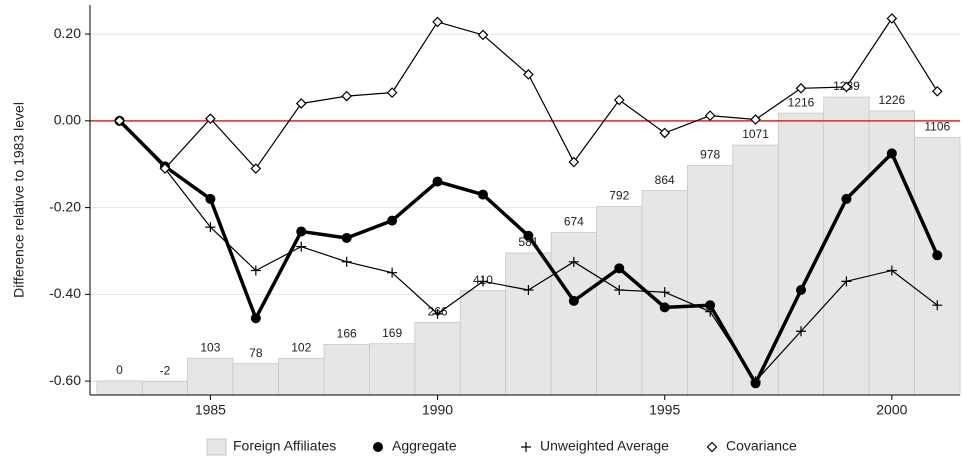 The image size is (963, 459). What do you see at coordinates (937, 127) in the screenshot?
I see `bar-value-label: 1106` at bounding box center [937, 127].